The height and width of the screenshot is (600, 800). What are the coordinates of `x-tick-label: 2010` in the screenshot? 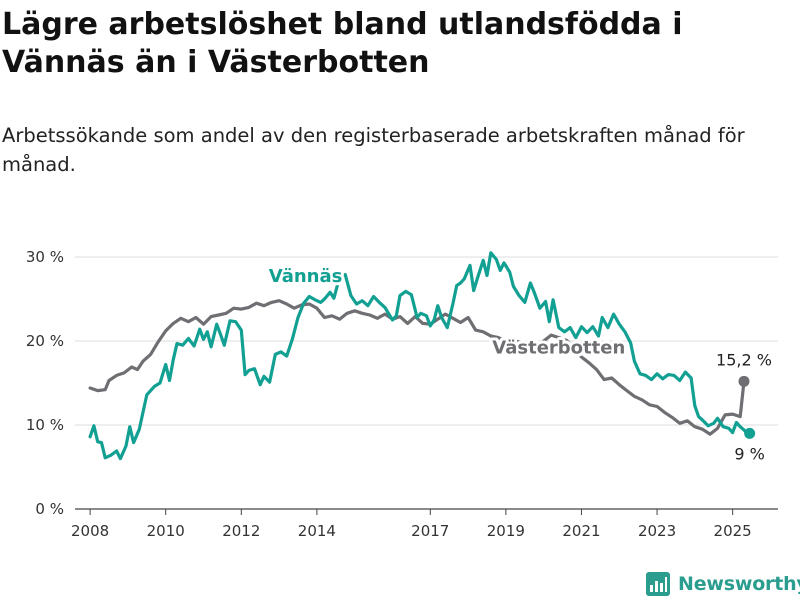 It's located at (166, 531).